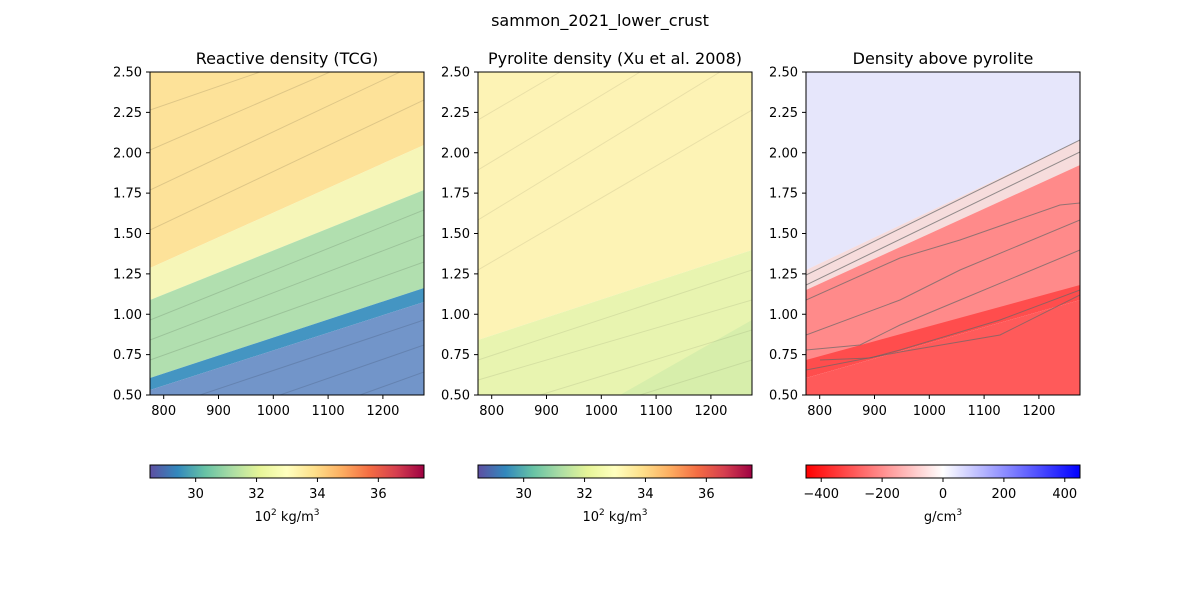 The image size is (1200, 600). Describe the element at coordinates (1064, 494) in the screenshot. I see `colorbar-tick-label: 400` at that location.